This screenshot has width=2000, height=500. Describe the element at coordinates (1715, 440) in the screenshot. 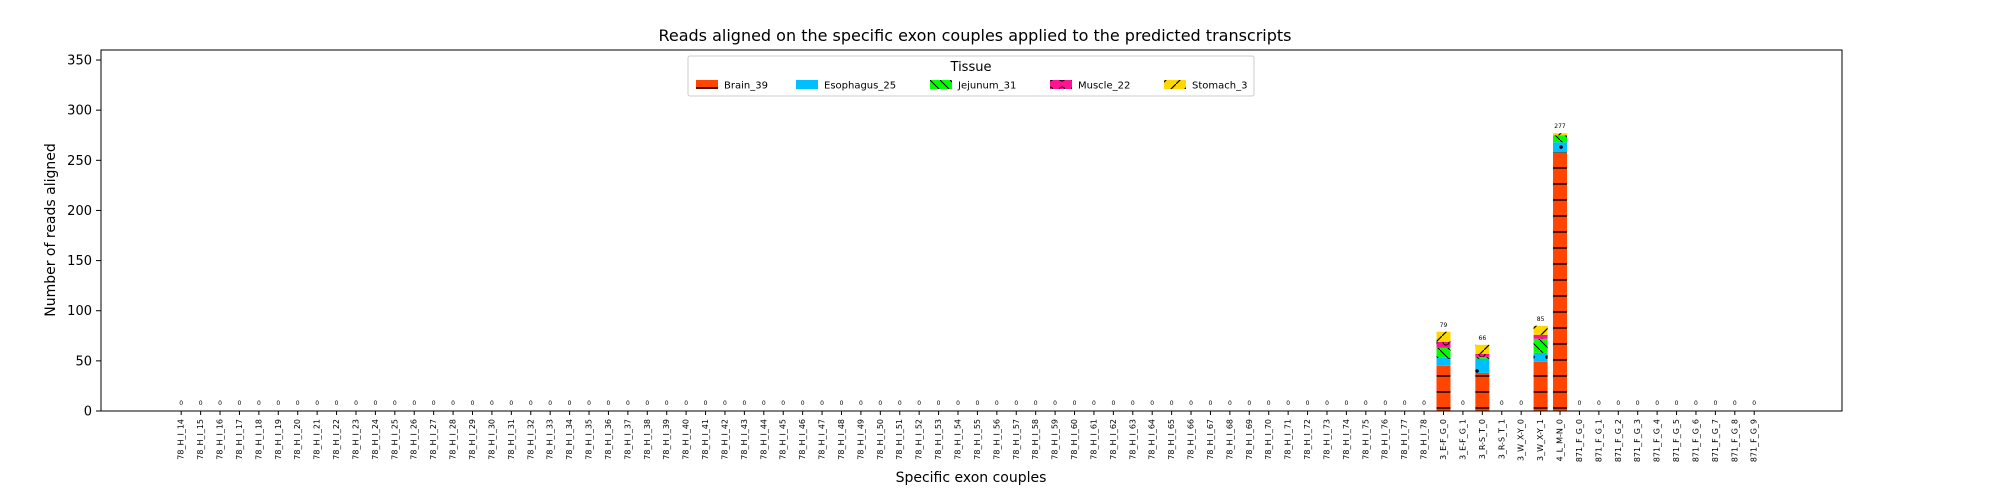

I see `x-tick-label: 871_F_G_7` at that location.